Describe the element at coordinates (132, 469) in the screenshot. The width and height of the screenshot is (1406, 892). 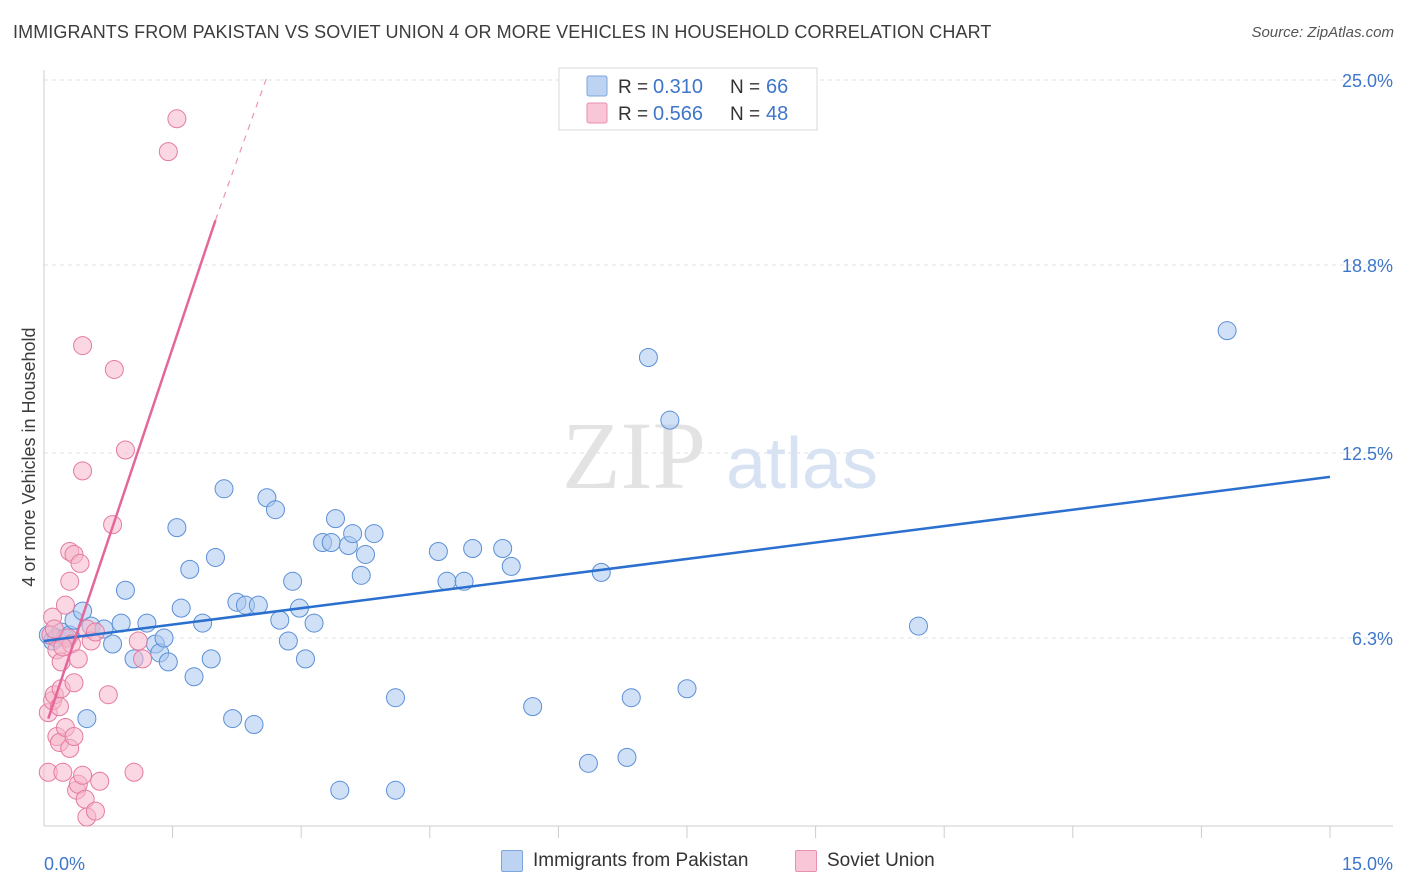
I see `soviet-union-trend-line` at that location.